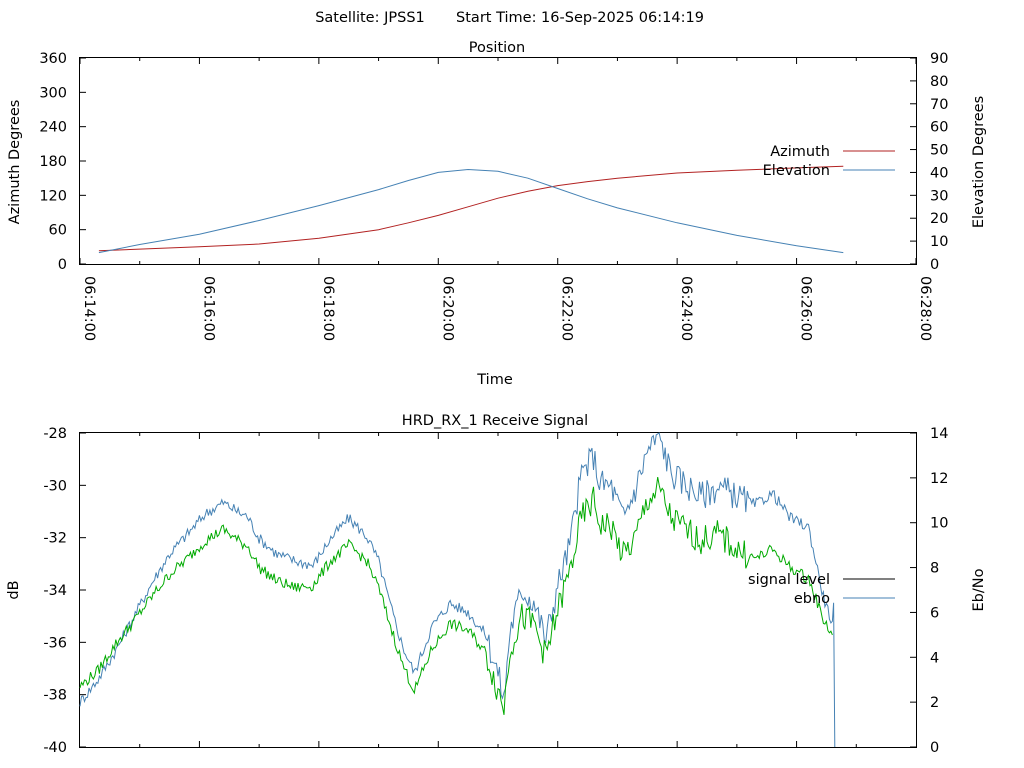  What do you see at coordinates (55, 591) in the screenshot?
I see `receive-left-tick-label: -34` at bounding box center [55, 591].